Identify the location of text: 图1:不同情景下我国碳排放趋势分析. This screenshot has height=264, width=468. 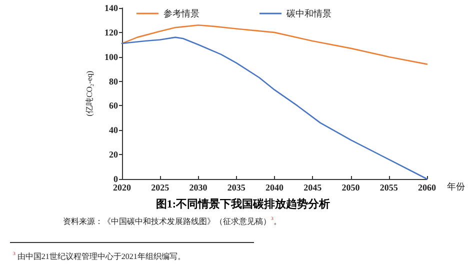
(243, 204).